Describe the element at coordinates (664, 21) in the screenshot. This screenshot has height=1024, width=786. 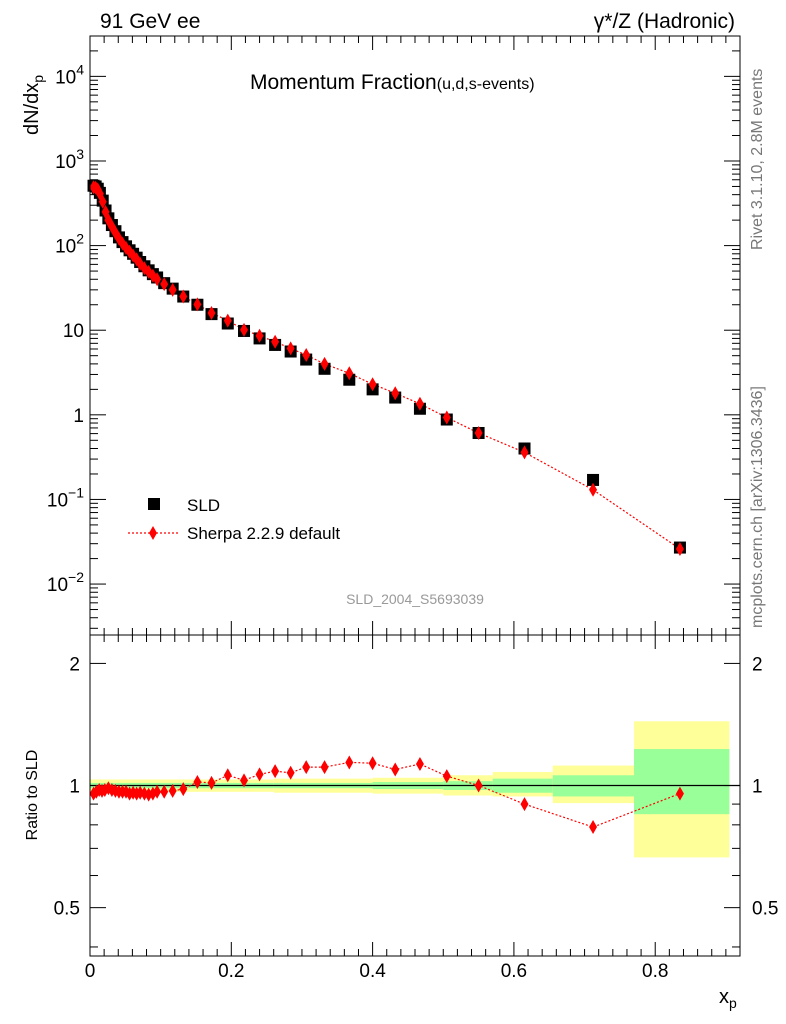
I see `header-right: γ*/Z (Hadronic)` at that location.